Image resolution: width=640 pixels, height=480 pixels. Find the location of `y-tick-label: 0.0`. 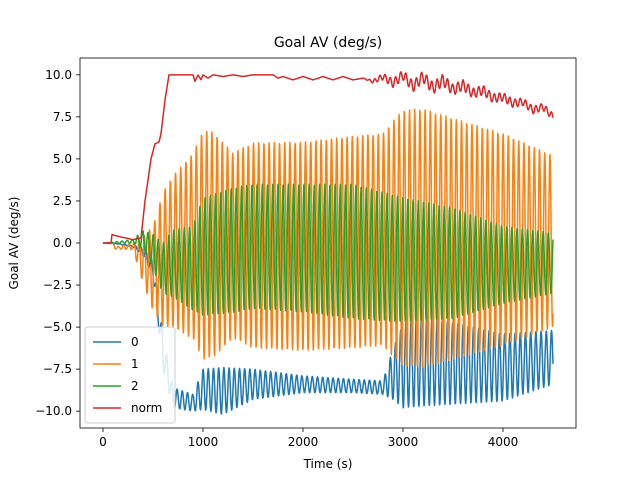

y-tick-label: 0.0 is located at coordinates (62, 243).